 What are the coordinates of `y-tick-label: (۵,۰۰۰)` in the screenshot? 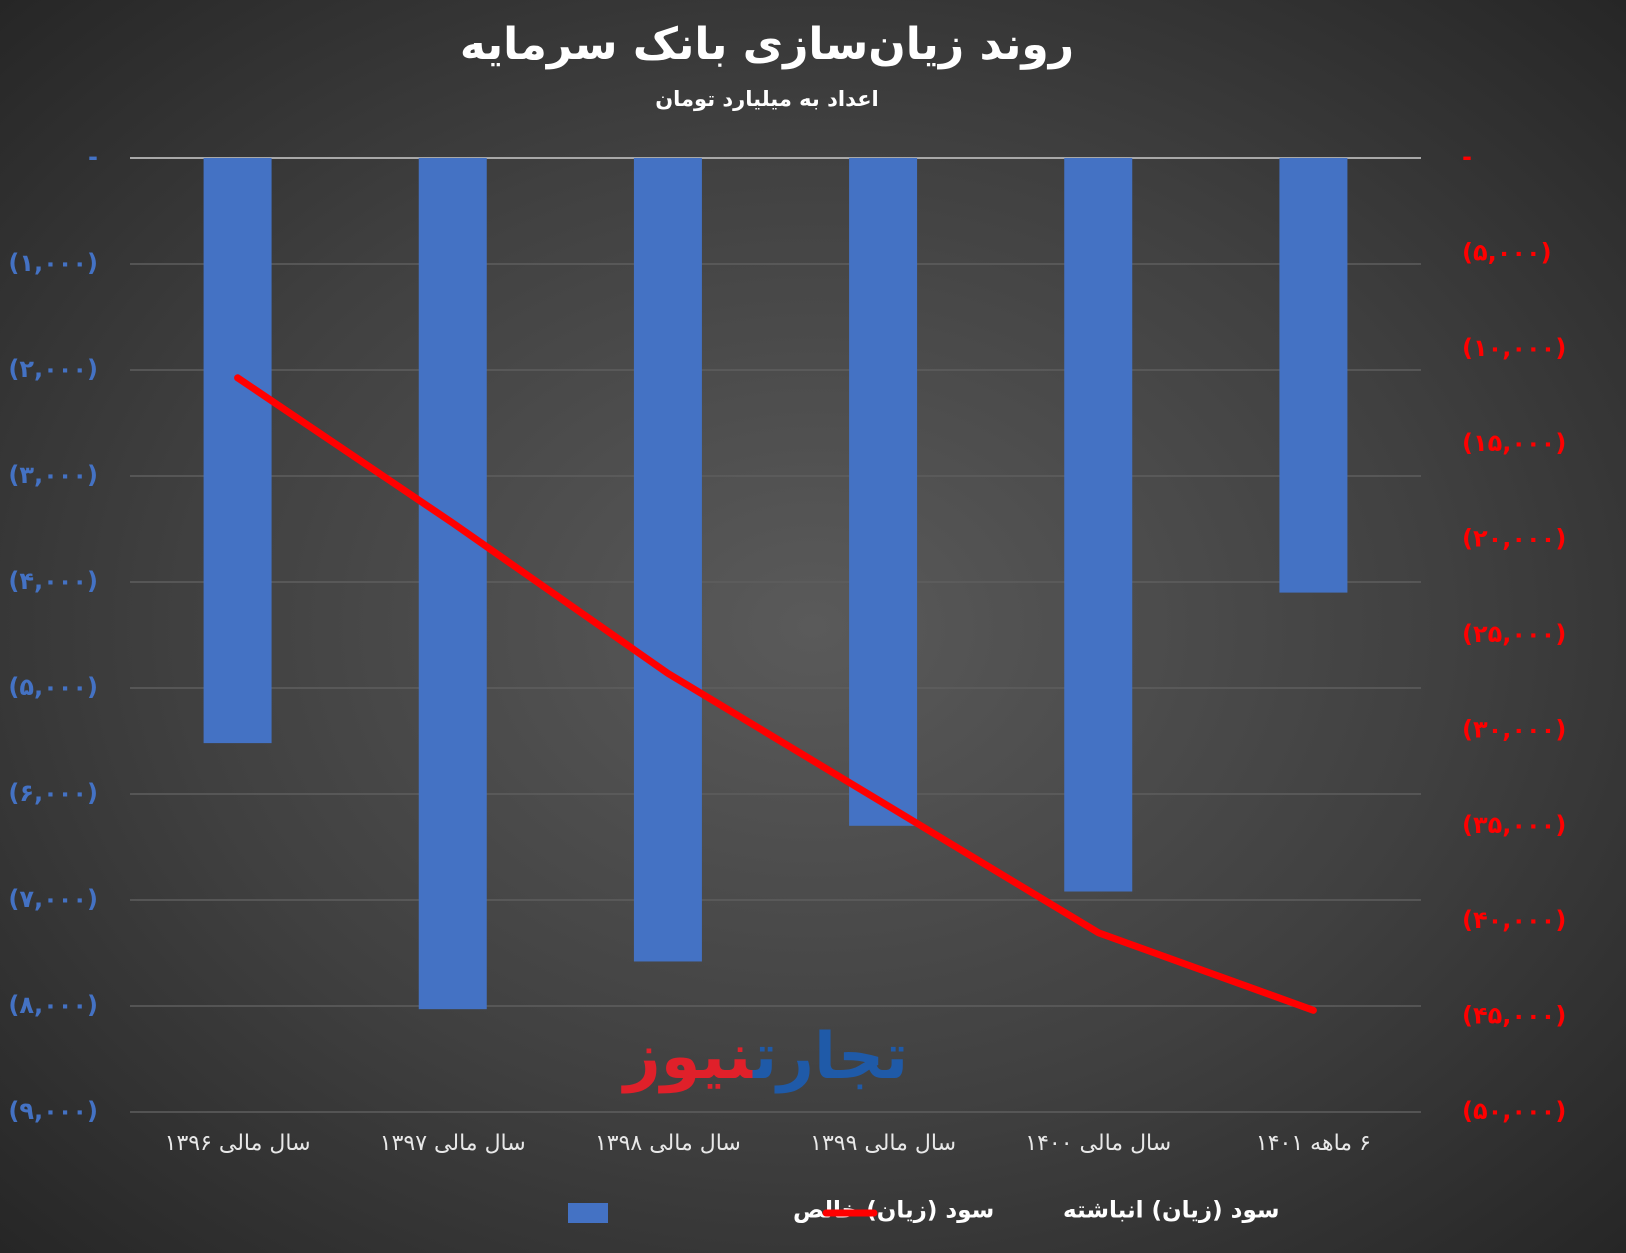 It's located at (53, 687).